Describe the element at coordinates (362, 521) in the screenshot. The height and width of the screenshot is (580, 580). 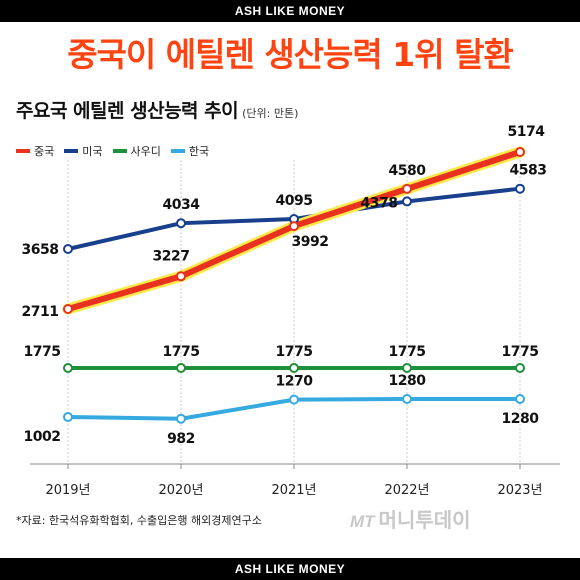
I see `logo-mark: MT` at that location.